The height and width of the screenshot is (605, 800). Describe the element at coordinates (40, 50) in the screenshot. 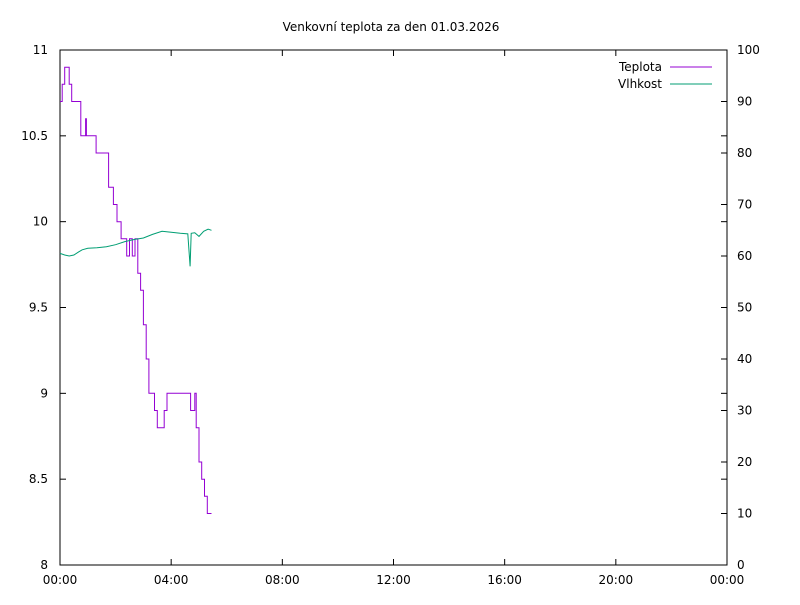

I see `y-tick-label: 11` at that location.